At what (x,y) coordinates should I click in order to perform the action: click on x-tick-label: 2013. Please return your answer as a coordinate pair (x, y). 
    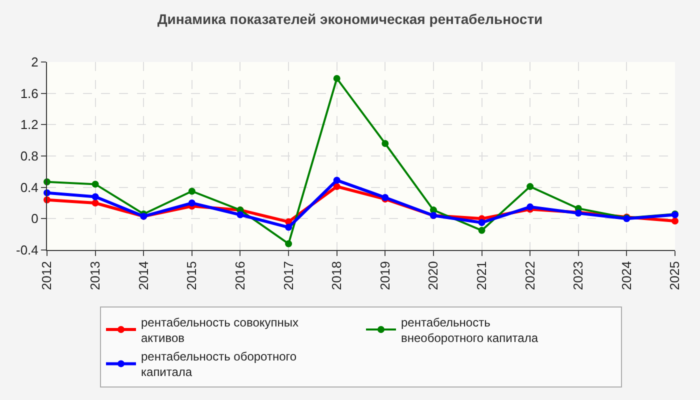
    Looking at the image, I should click on (95, 275).